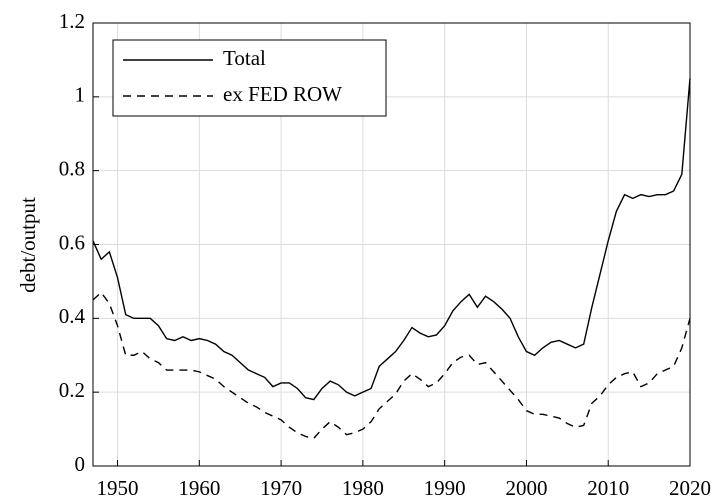 The height and width of the screenshot is (503, 714). I want to click on y-tick-label: 0.4, so click(72, 316).